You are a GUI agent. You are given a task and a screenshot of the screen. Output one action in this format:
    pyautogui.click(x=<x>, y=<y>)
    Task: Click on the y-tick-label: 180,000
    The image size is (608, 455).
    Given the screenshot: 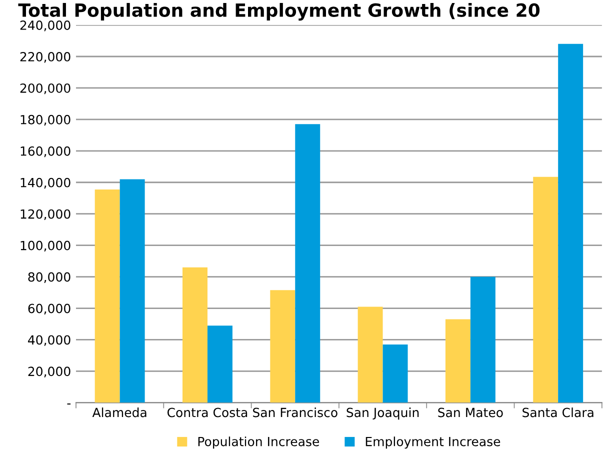 What is the action you would take?
    pyautogui.click(x=45, y=120)
    